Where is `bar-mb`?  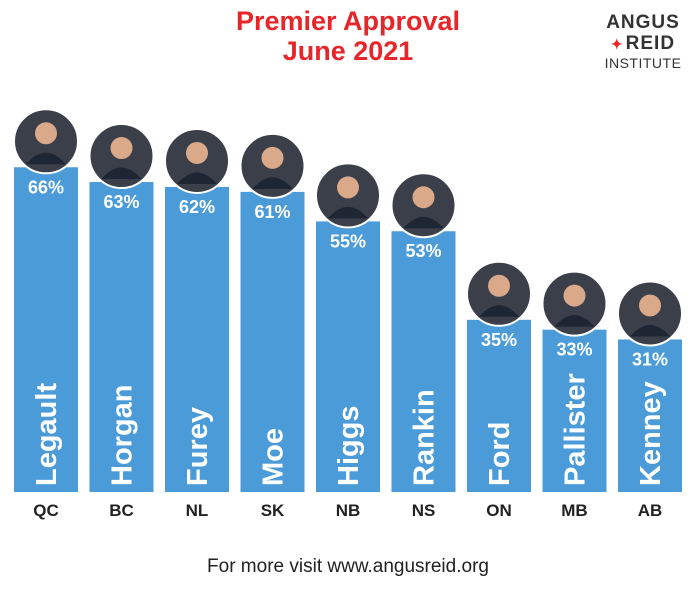
bar-mb is located at coordinates (574, 410).